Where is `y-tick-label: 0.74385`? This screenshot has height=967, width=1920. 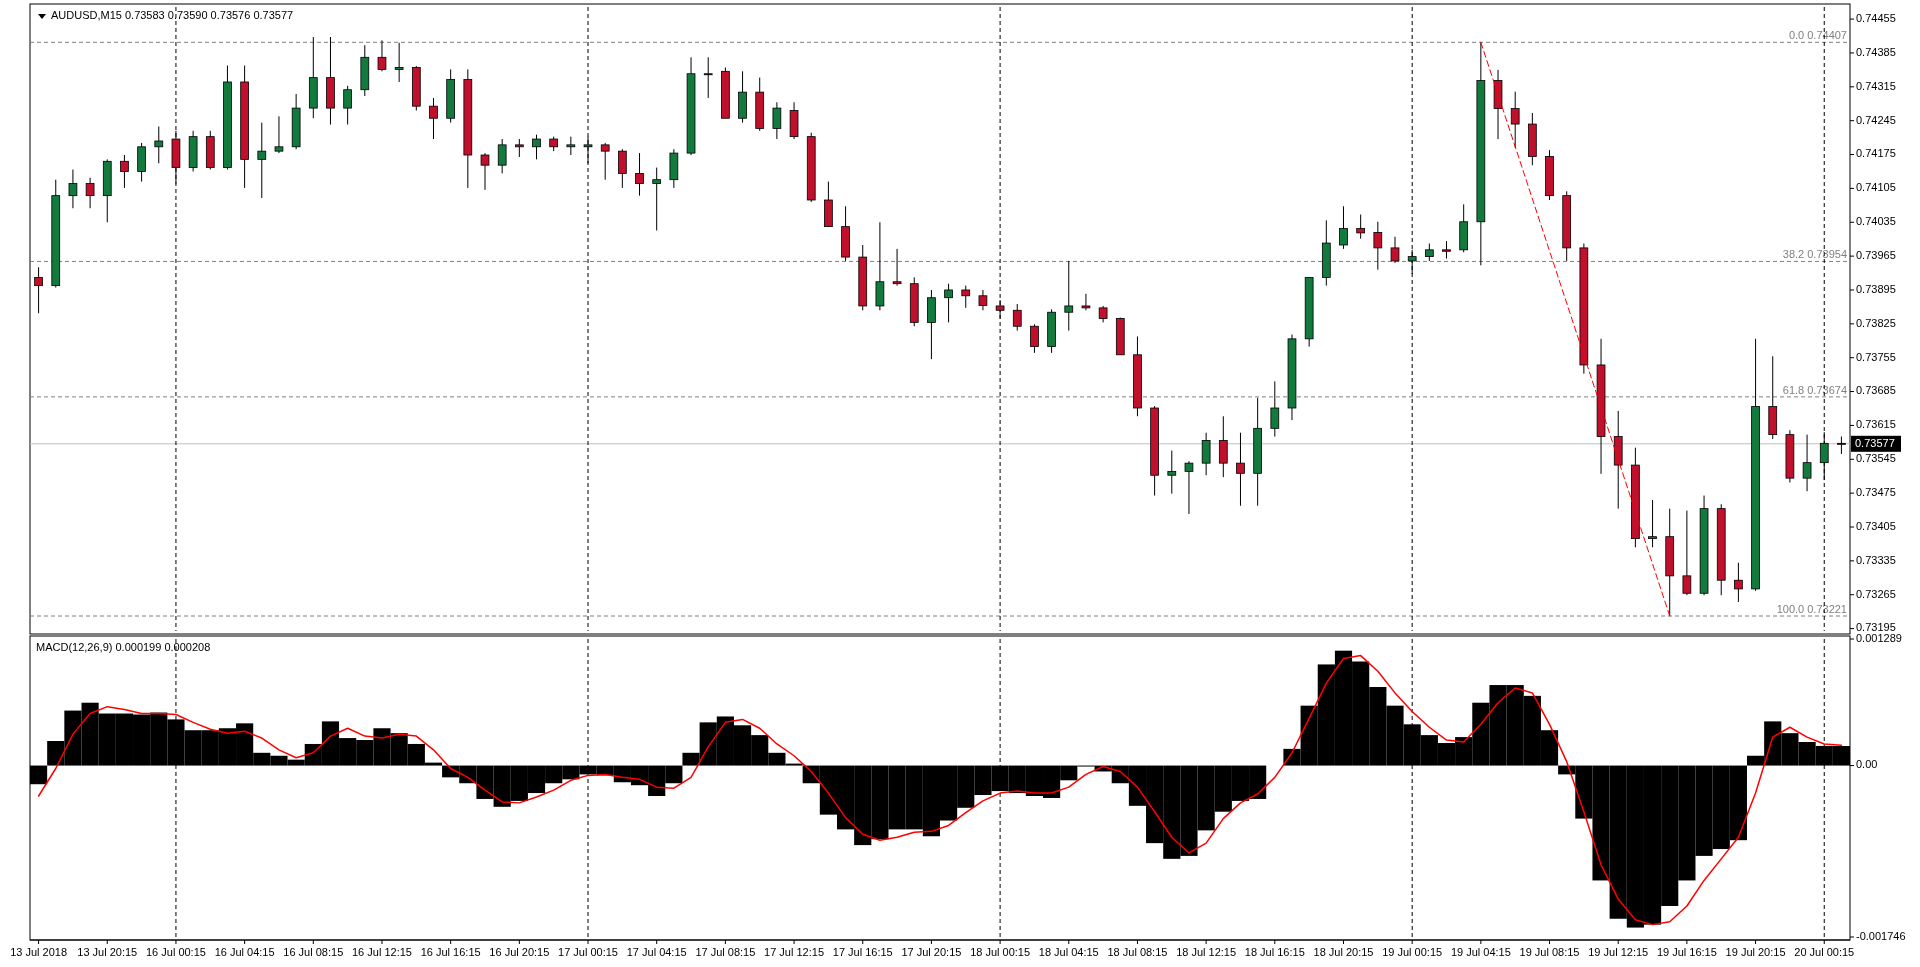
y-tick-label: 0.74385 is located at coordinates (1876, 51).